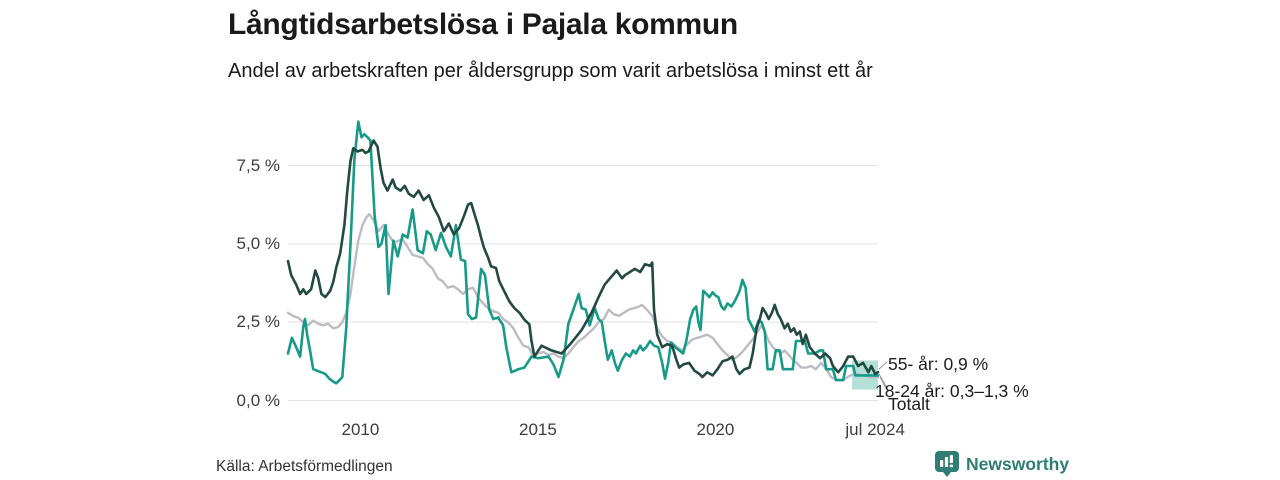 This screenshot has width=1280, height=480. Describe the element at coordinates (537, 429) in the screenshot. I see `x-axis-tick-2015: 2015` at that location.